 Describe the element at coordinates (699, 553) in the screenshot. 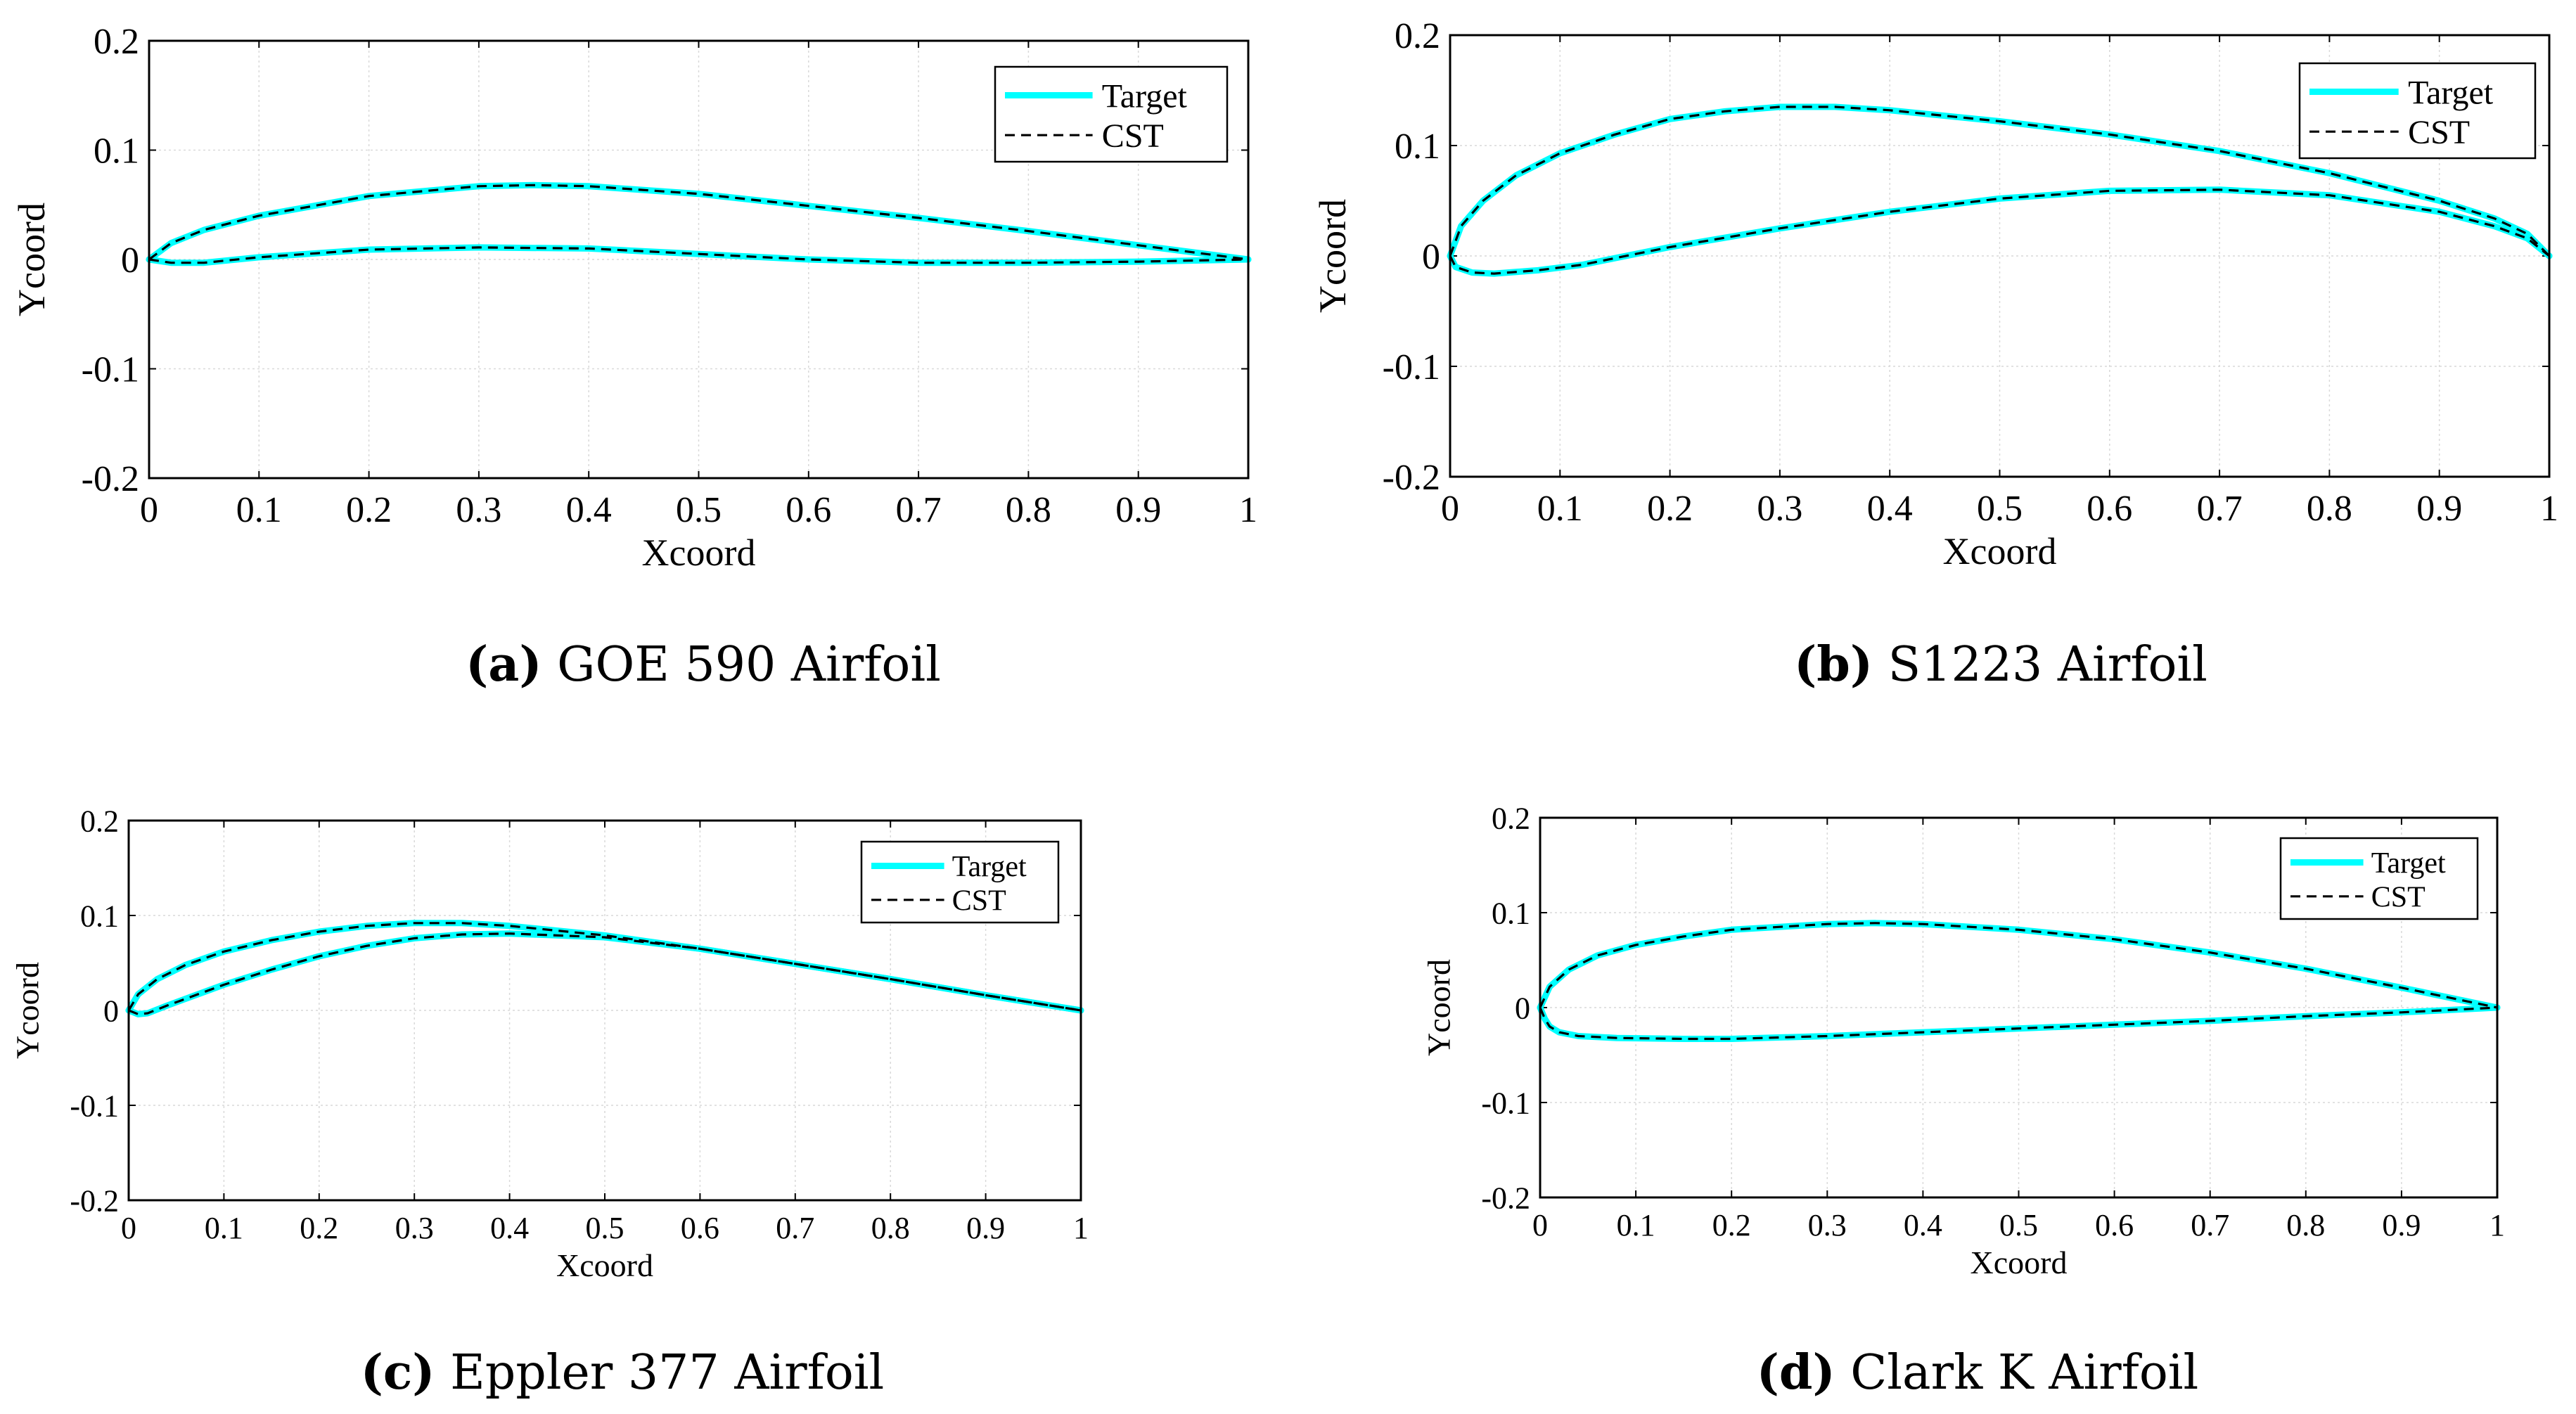

I see `x-axis-label-a: Xcoord` at that location.